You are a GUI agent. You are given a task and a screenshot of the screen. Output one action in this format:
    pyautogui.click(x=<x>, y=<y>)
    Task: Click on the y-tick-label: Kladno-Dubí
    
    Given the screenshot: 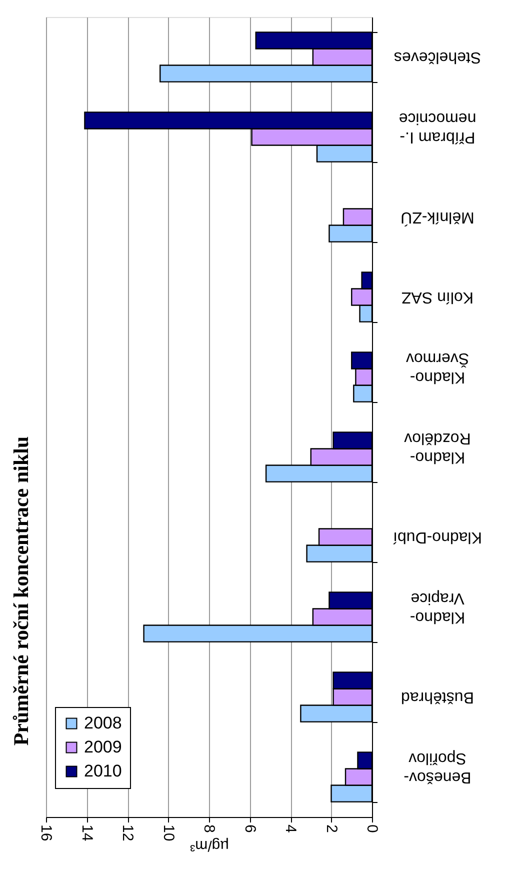 What is the action you would take?
    pyautogui.click(x=437, y=537)
    